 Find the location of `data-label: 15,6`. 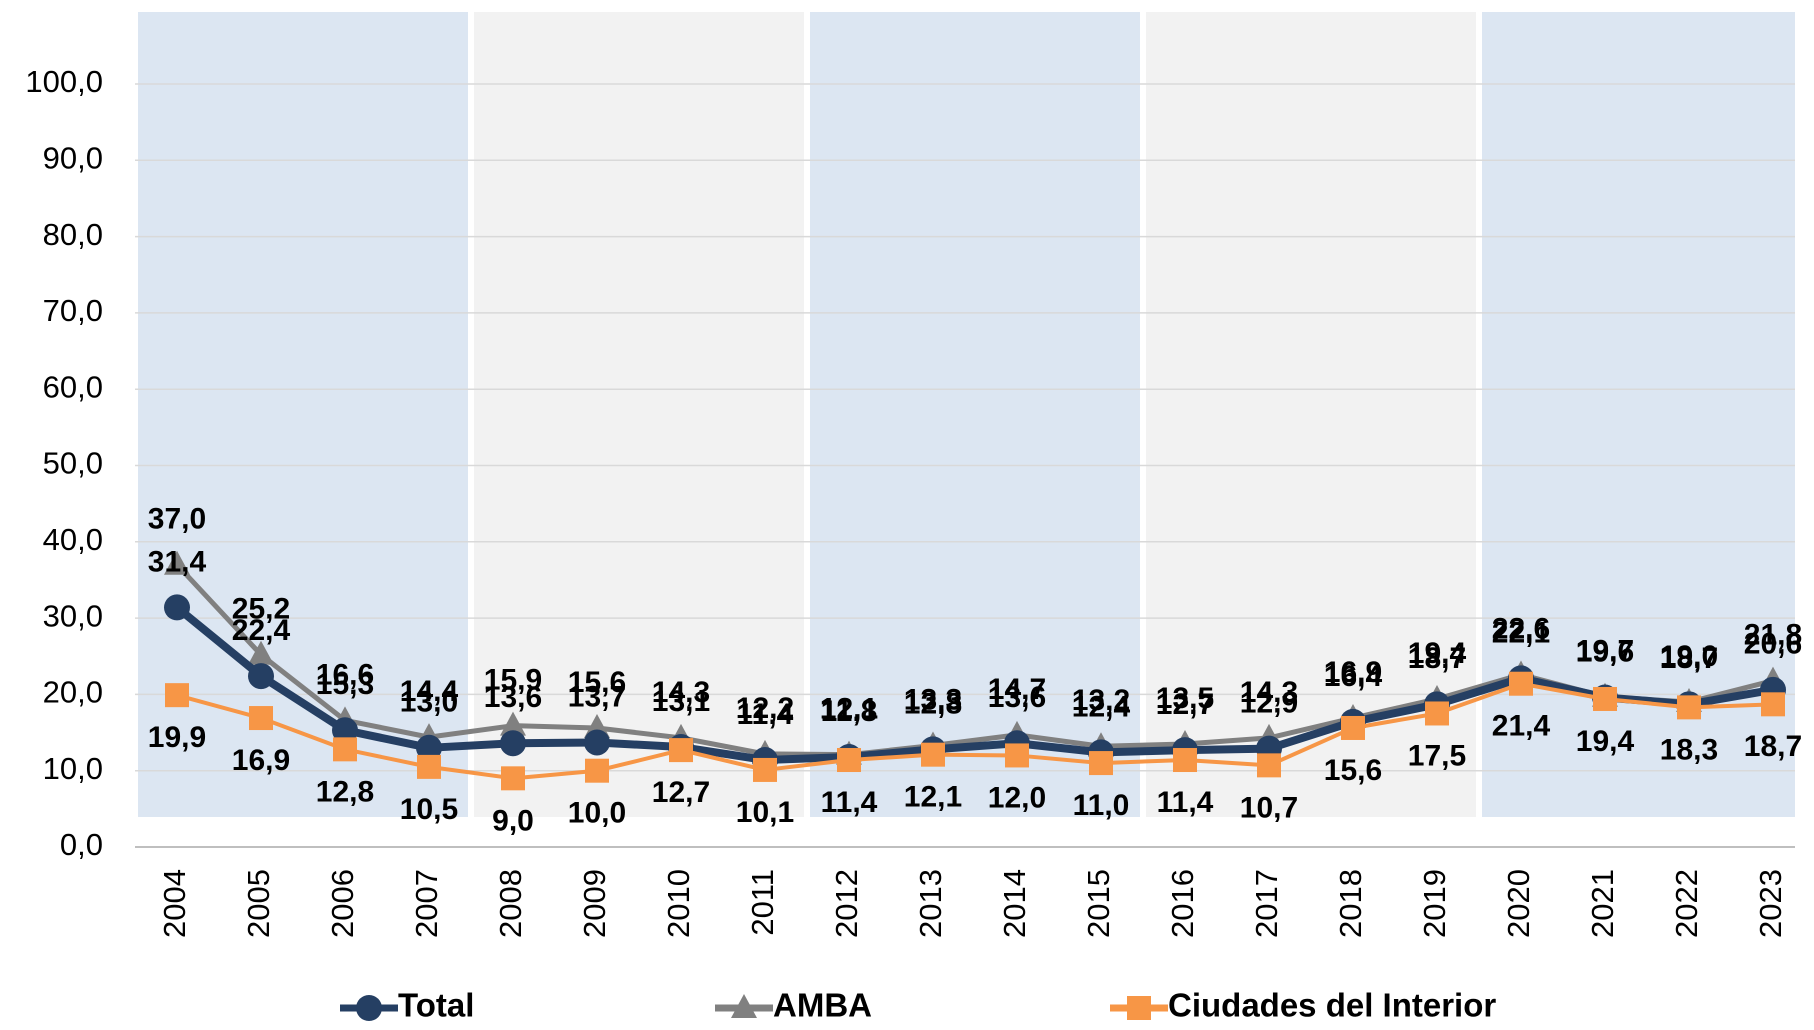

data-label: 15,6 is located at coordinates (597, 682).